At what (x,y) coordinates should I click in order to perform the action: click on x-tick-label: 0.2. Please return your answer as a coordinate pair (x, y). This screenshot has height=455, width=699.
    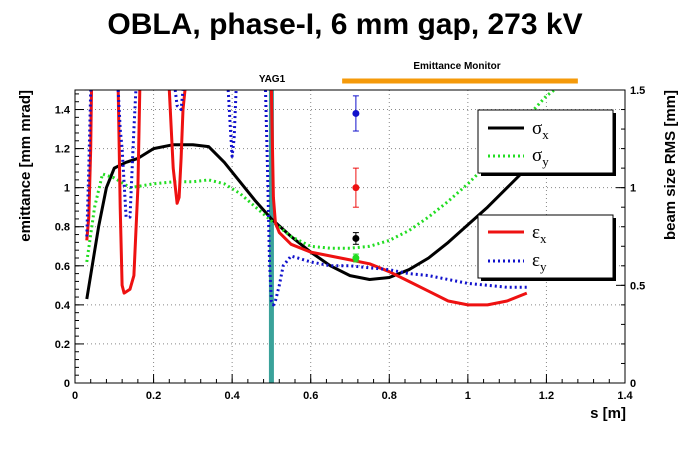
    Looking at the image, I should click on (153, 396).